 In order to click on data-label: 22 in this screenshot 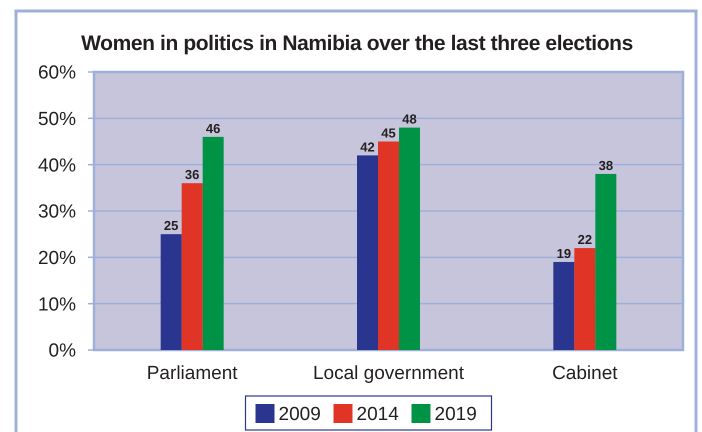, I will do `click(585, 240)`.